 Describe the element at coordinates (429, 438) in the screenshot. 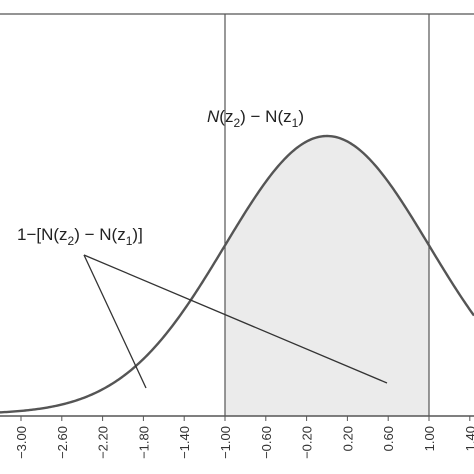

I see `x-tick-label: 1.00` at that location.